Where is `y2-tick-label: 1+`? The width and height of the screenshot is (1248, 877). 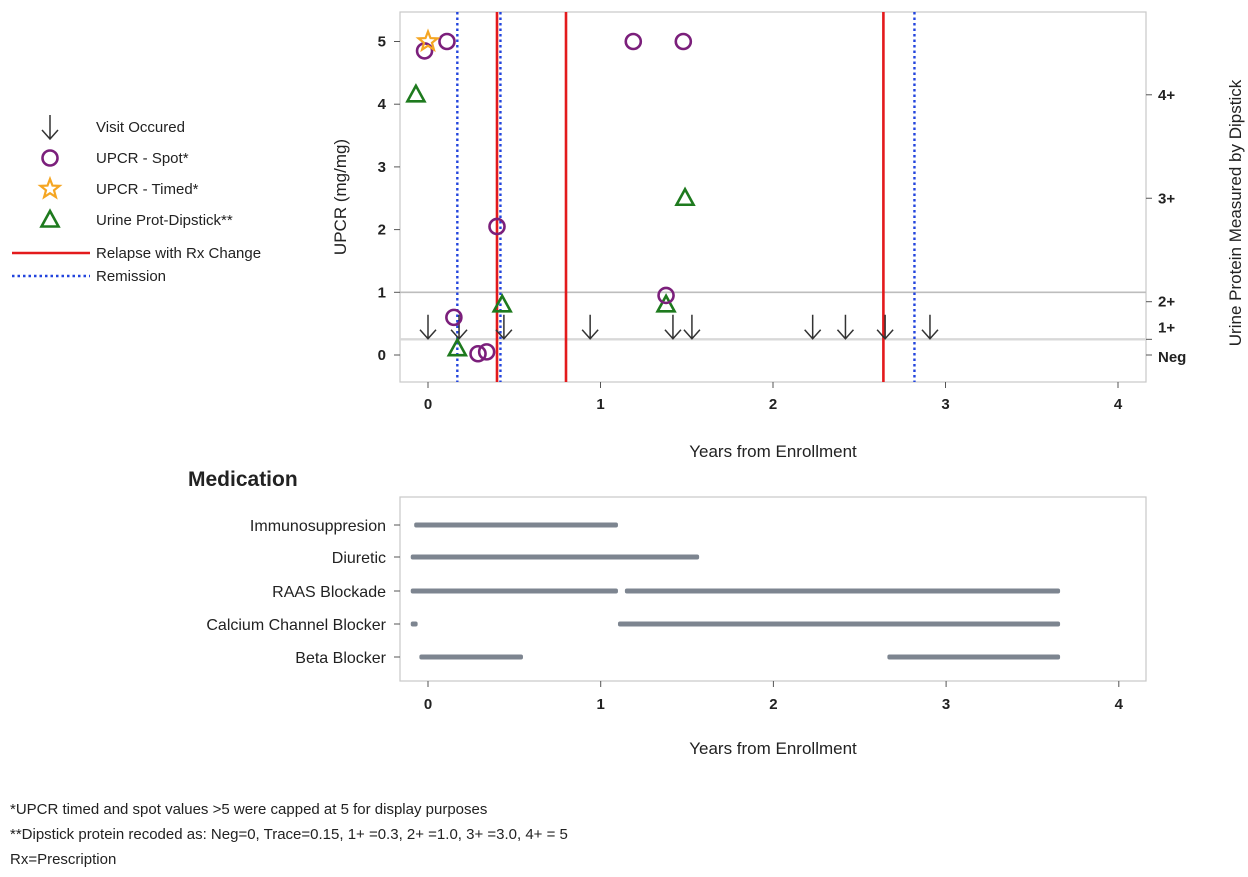 y2-tick-label: 1+ is located at coordinates (1166, 327).